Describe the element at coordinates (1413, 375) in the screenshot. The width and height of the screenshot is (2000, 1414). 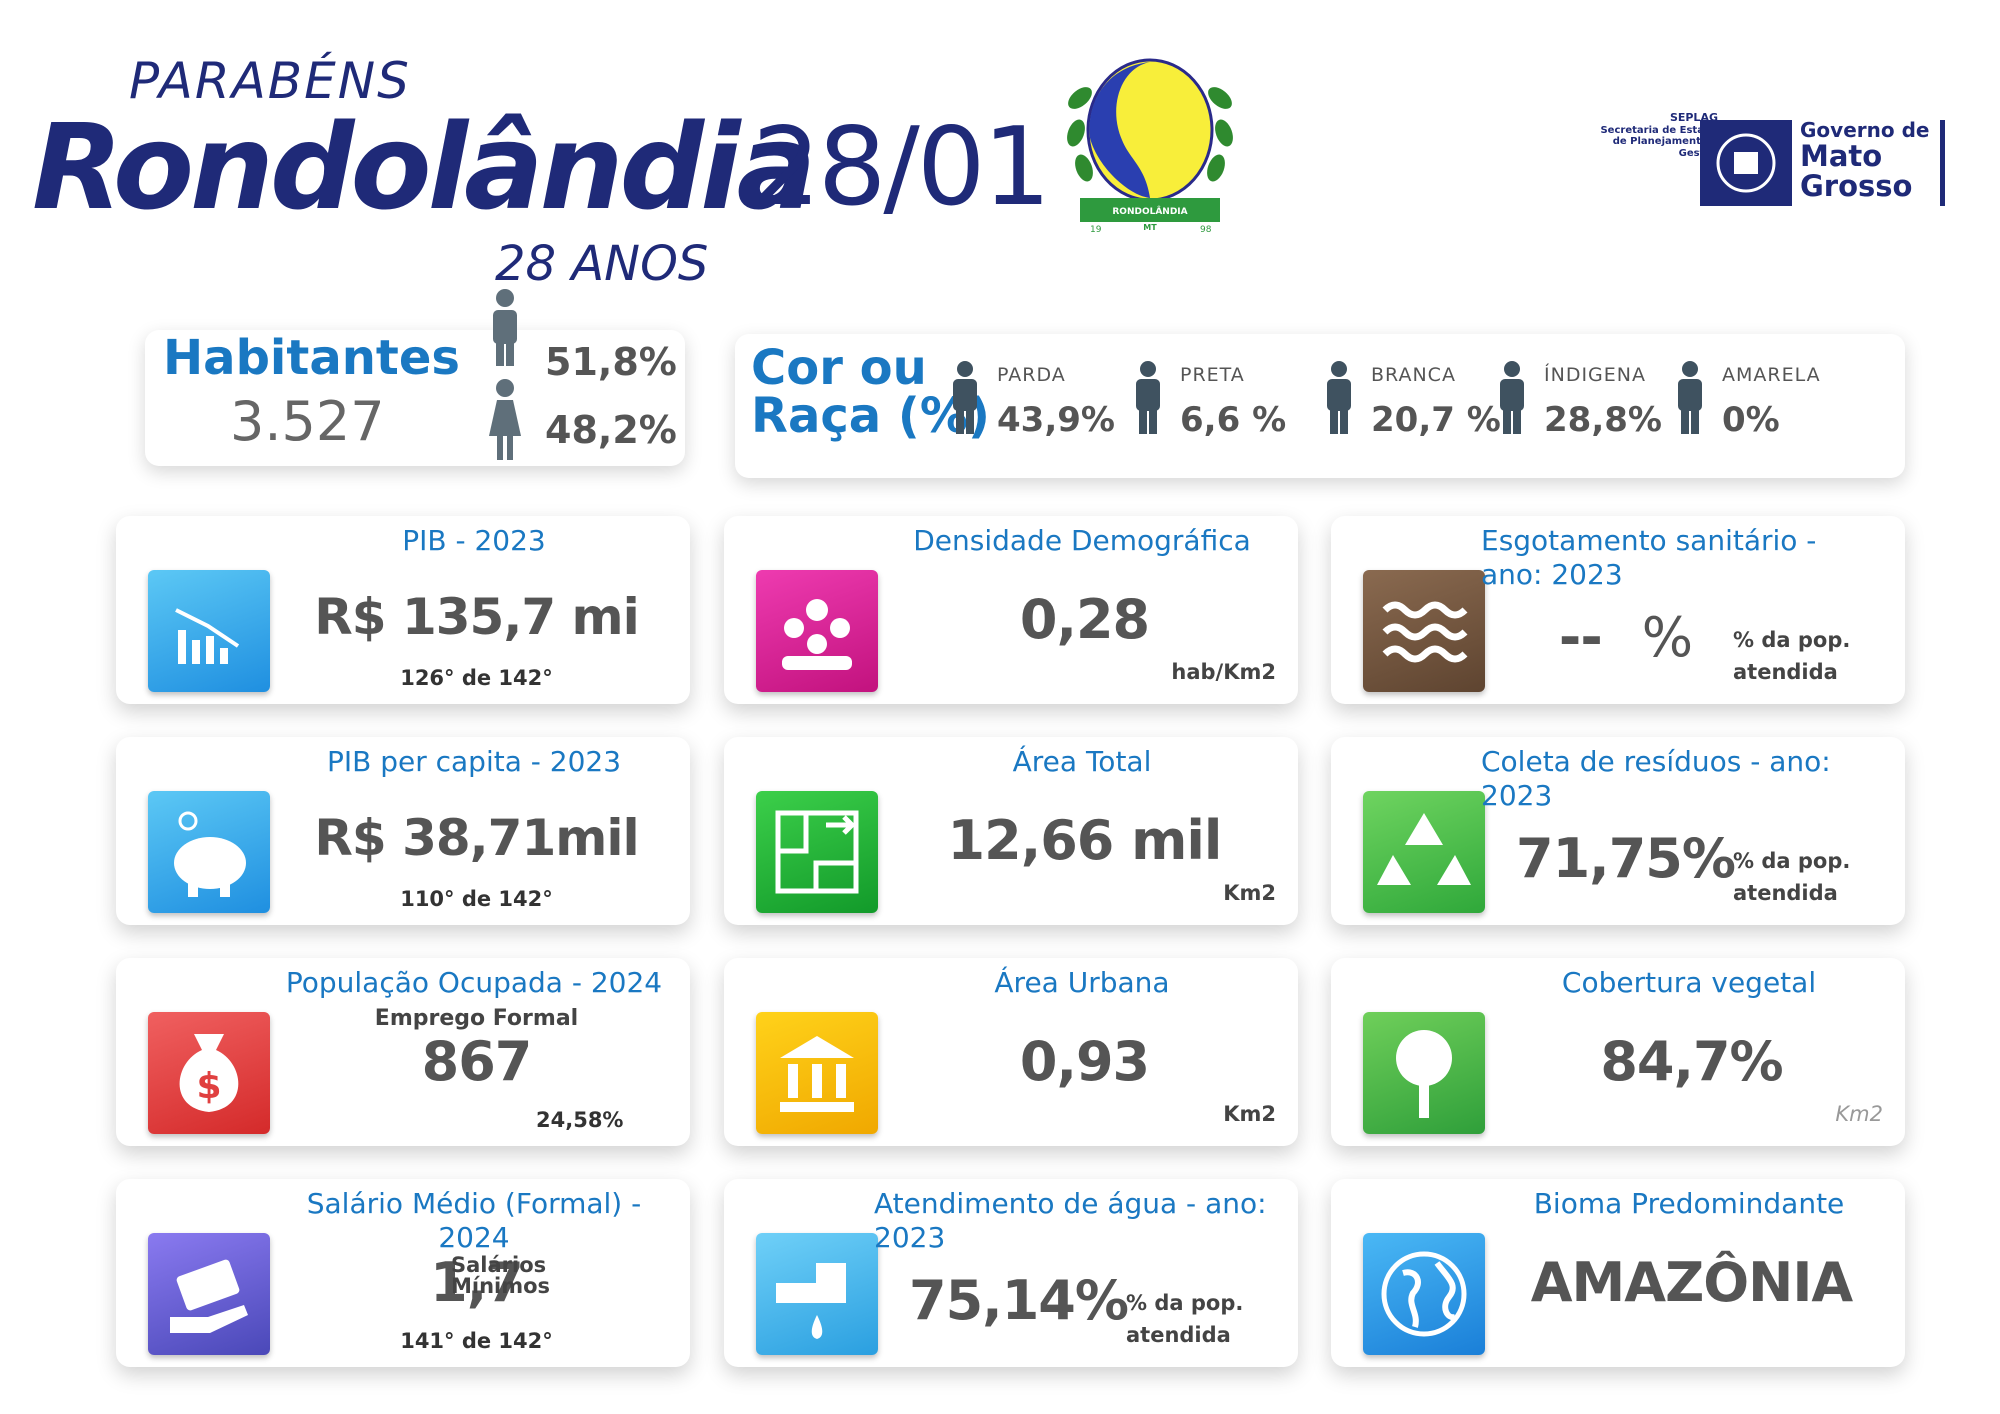
I see `race-name: BRANCA` at that location.